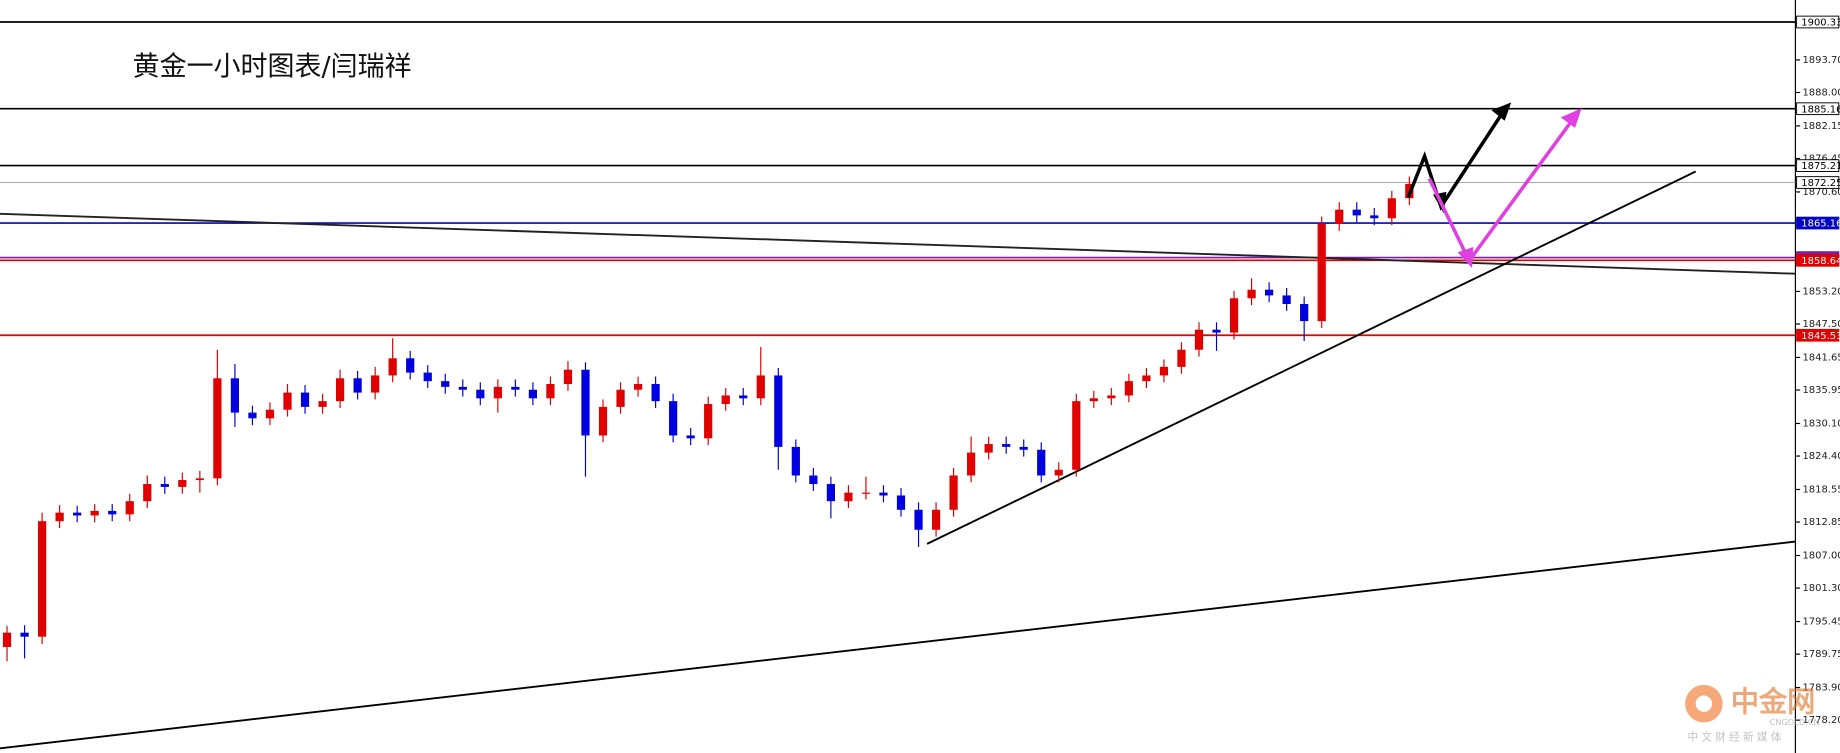 The width and height of the screenshot is (1840, 753). What do you see at coordinates (1821, 291) in the screenshot?
I see `y-tick-label: 1853.20` at bounding box center [1821, 291].